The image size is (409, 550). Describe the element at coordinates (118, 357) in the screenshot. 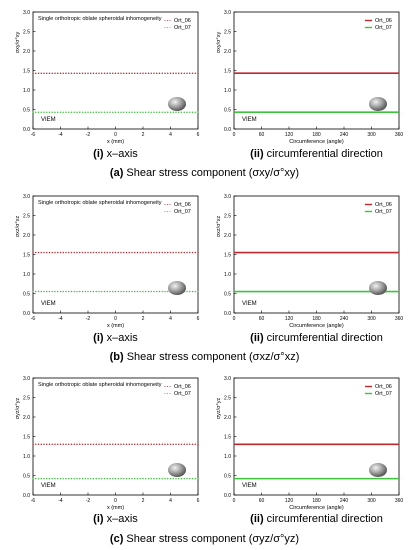

I see `group-caption-label: (b)` at that location.